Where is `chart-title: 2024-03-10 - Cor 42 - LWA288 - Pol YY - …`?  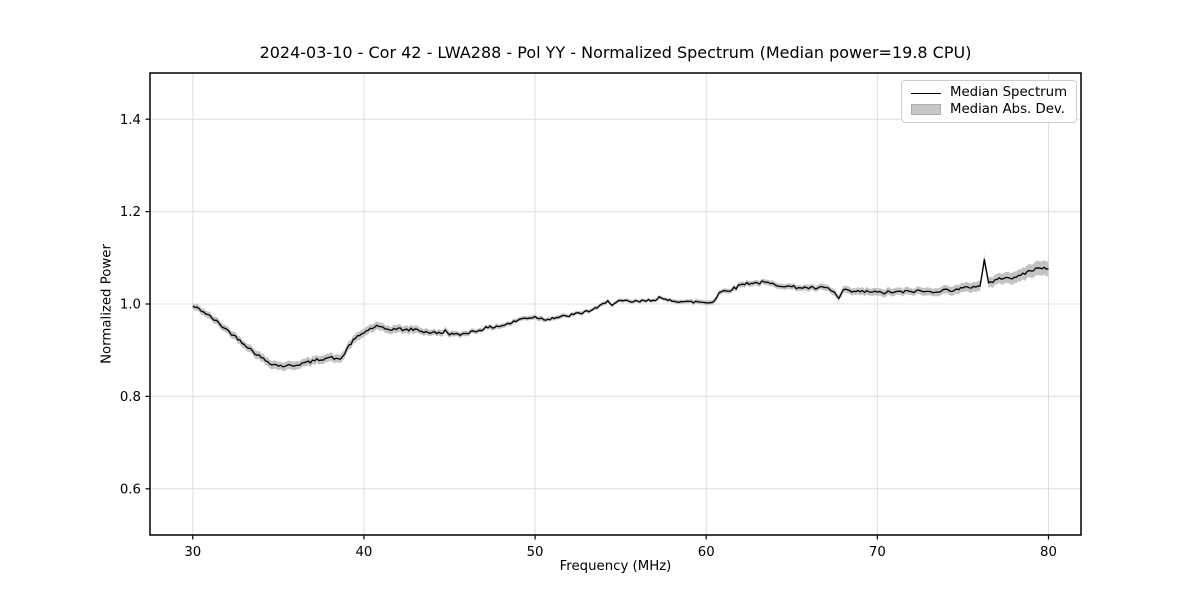
chart-title: 2024-03-10 - Cor 42 - LWA288 - Pol YY - … is located at coordinates (615, 52).